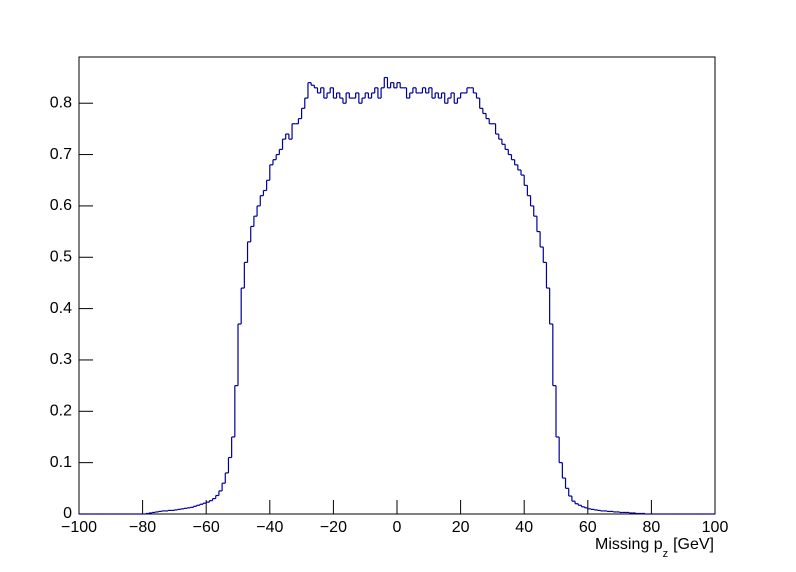 This screenshot has height=572, width=796. What do you see at coordinates (333, 527) in the screenshot?
I see `x-tick-label: −20` at bounding box center [333, 527].